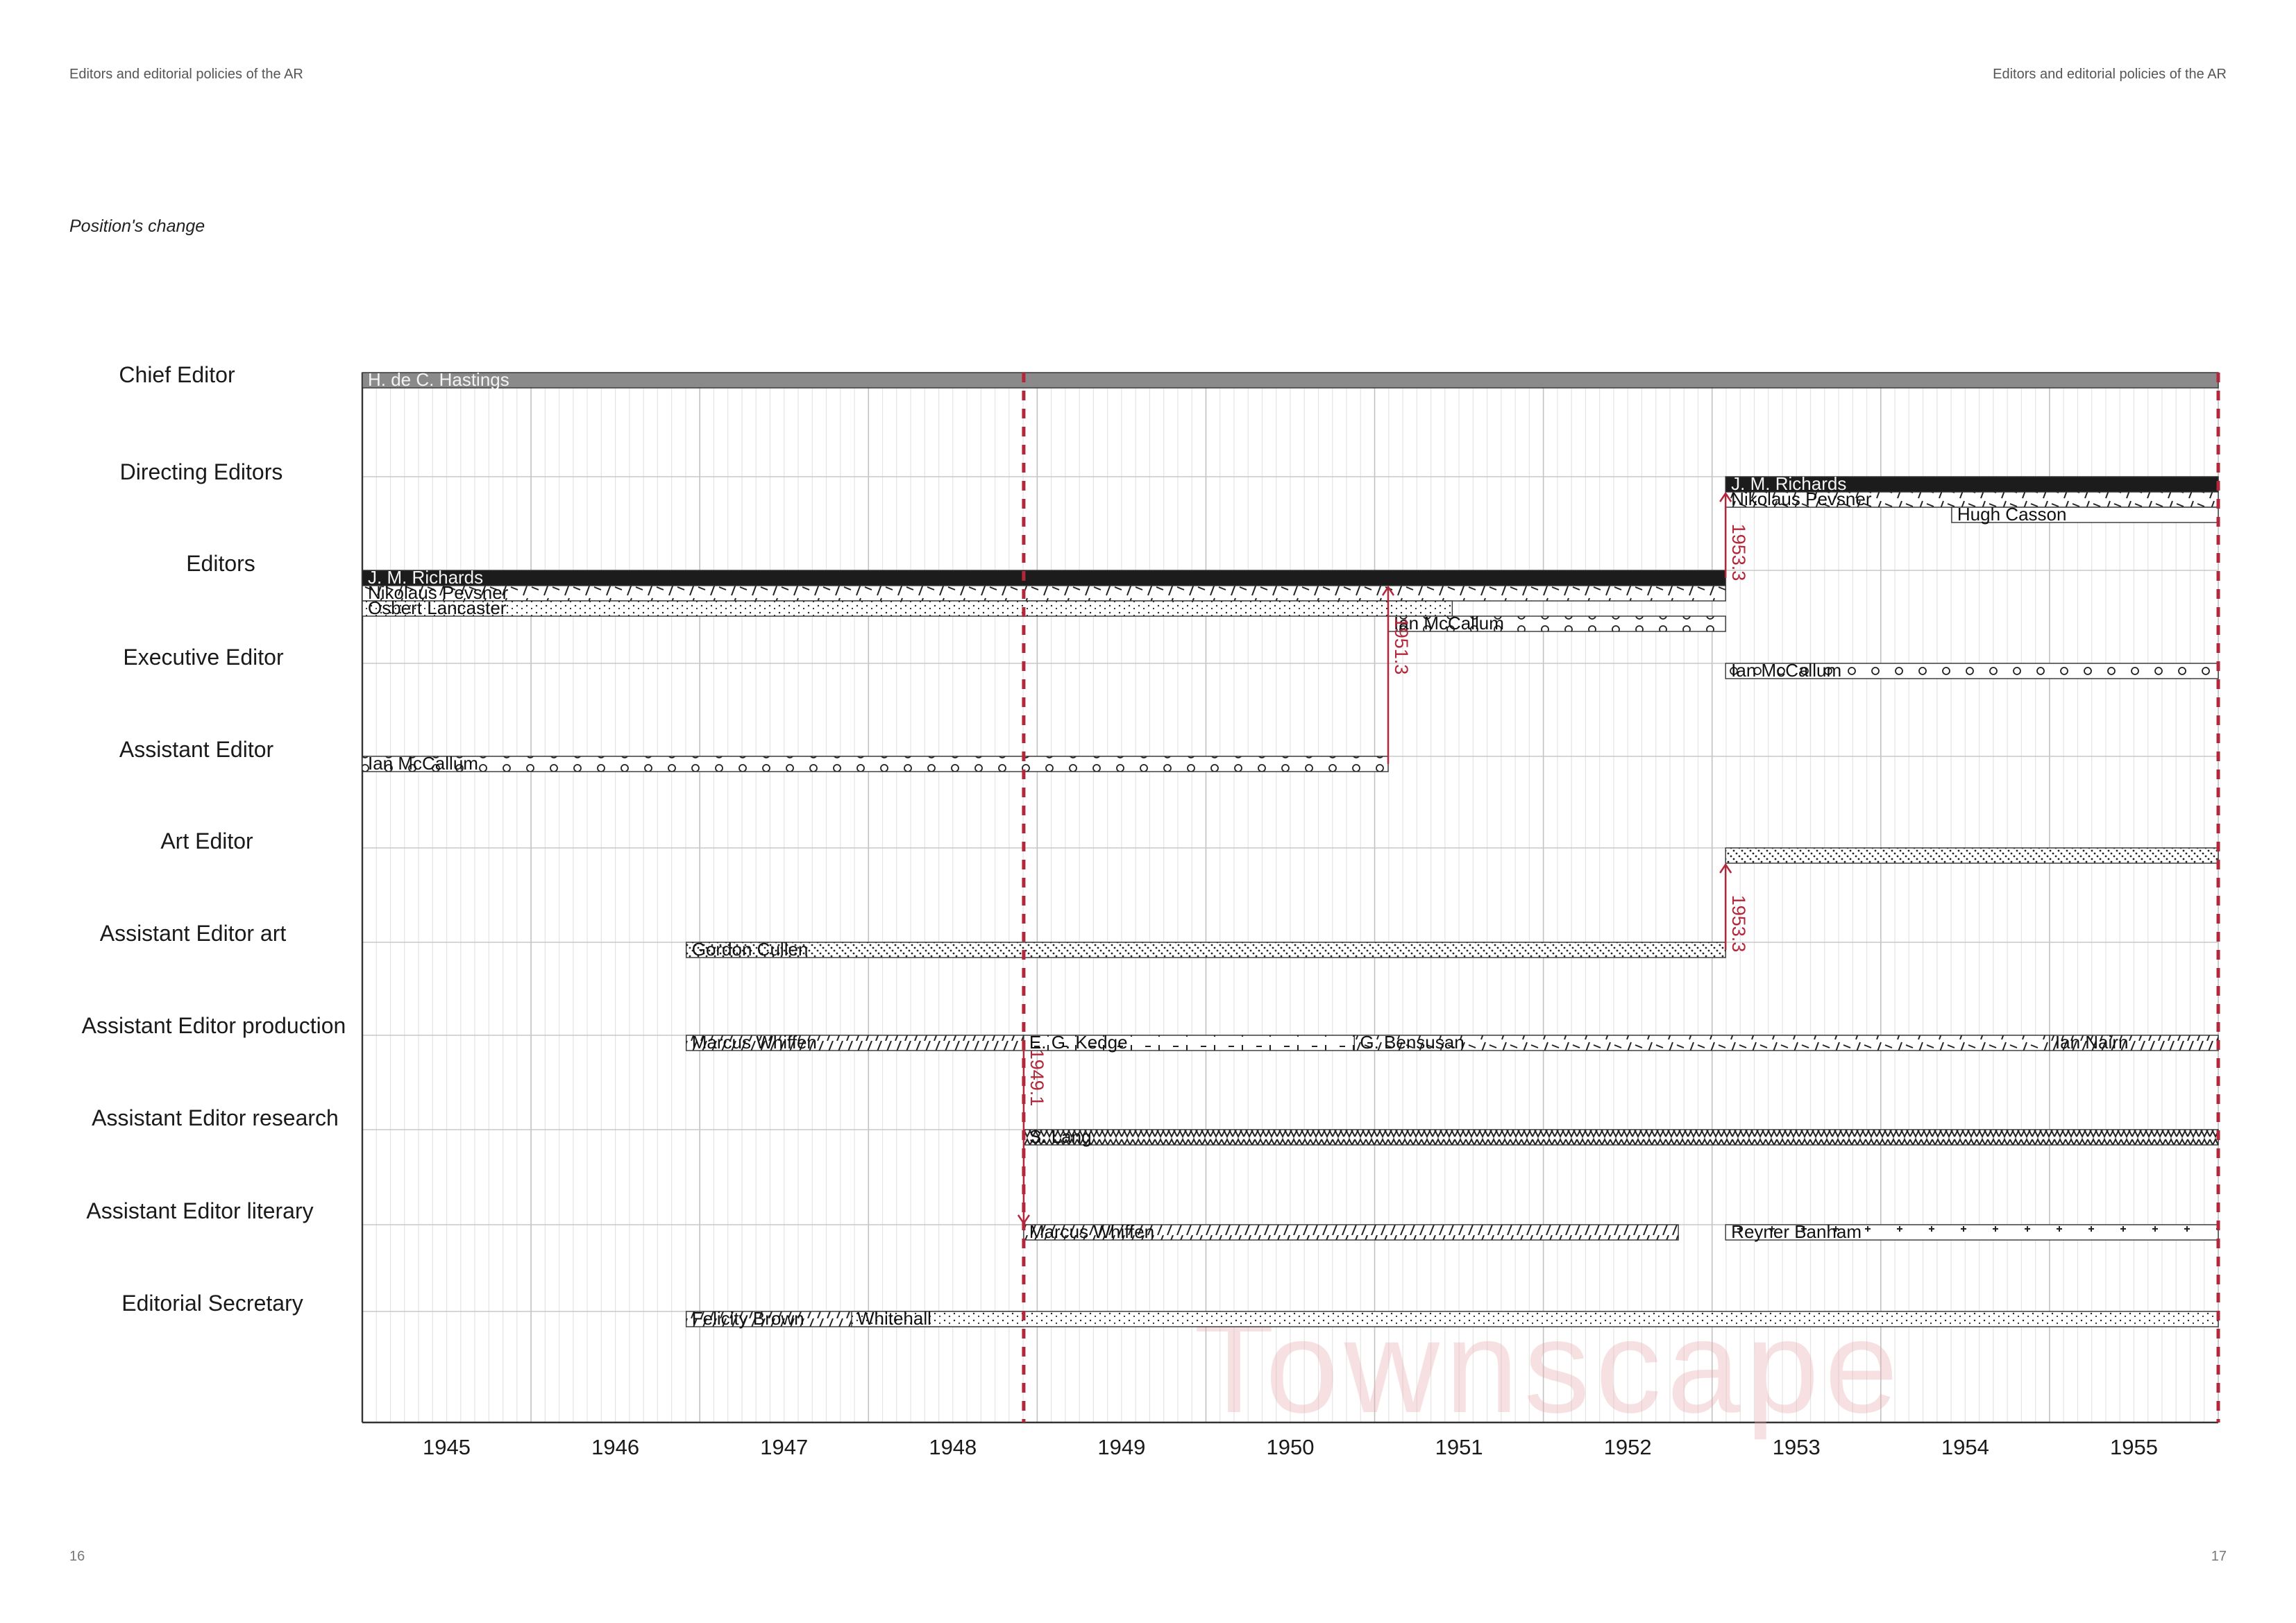 The image size is (2296, 1623). What do you see at coordinates (1402, 646) in the screenshot?
I see `transition-date-label: 1951.3` at bounding box center [1402, 646].